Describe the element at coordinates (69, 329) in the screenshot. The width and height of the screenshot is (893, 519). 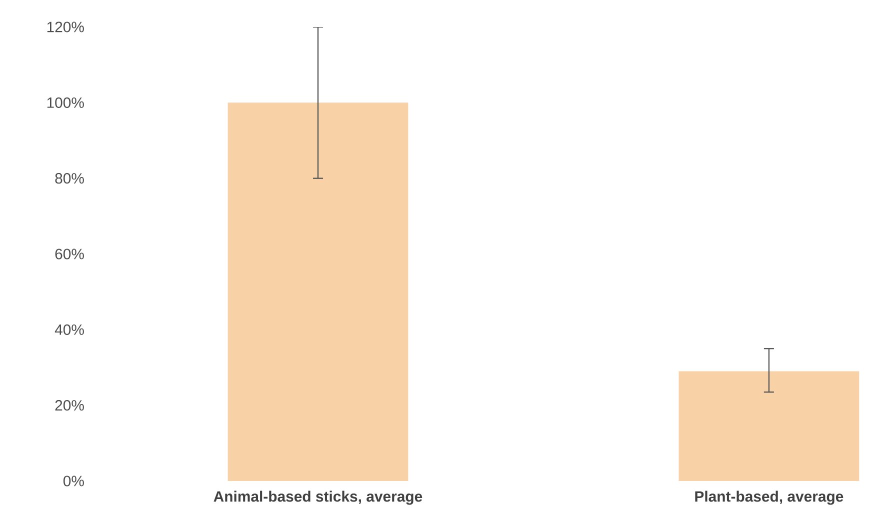
I see `y-tick-label: 40%` at that location.